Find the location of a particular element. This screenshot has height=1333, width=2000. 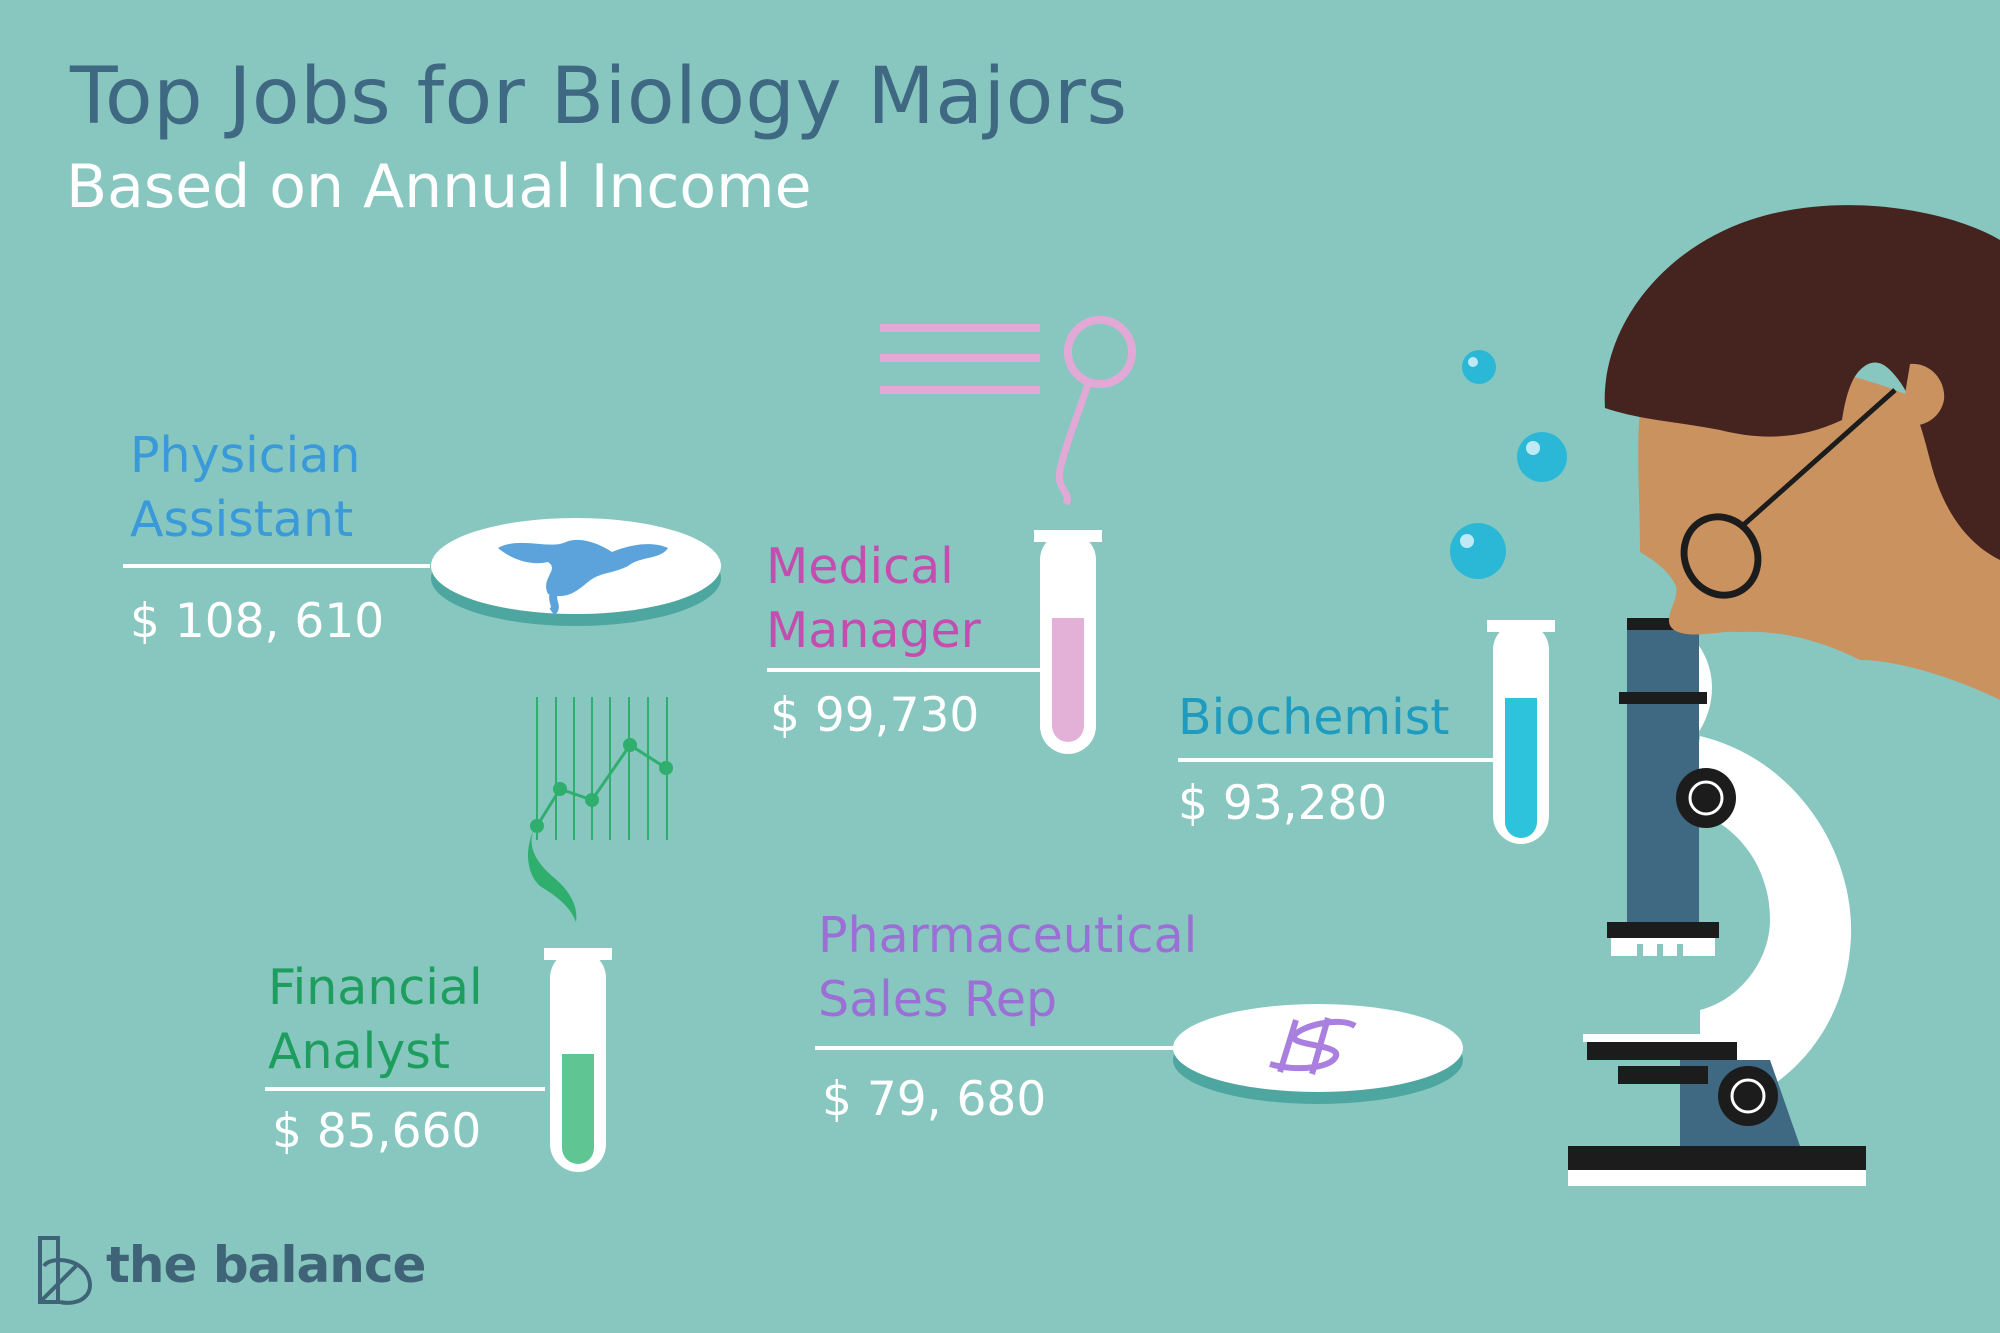

test-tube-financial-icon is located at coordinates (578, 1060).